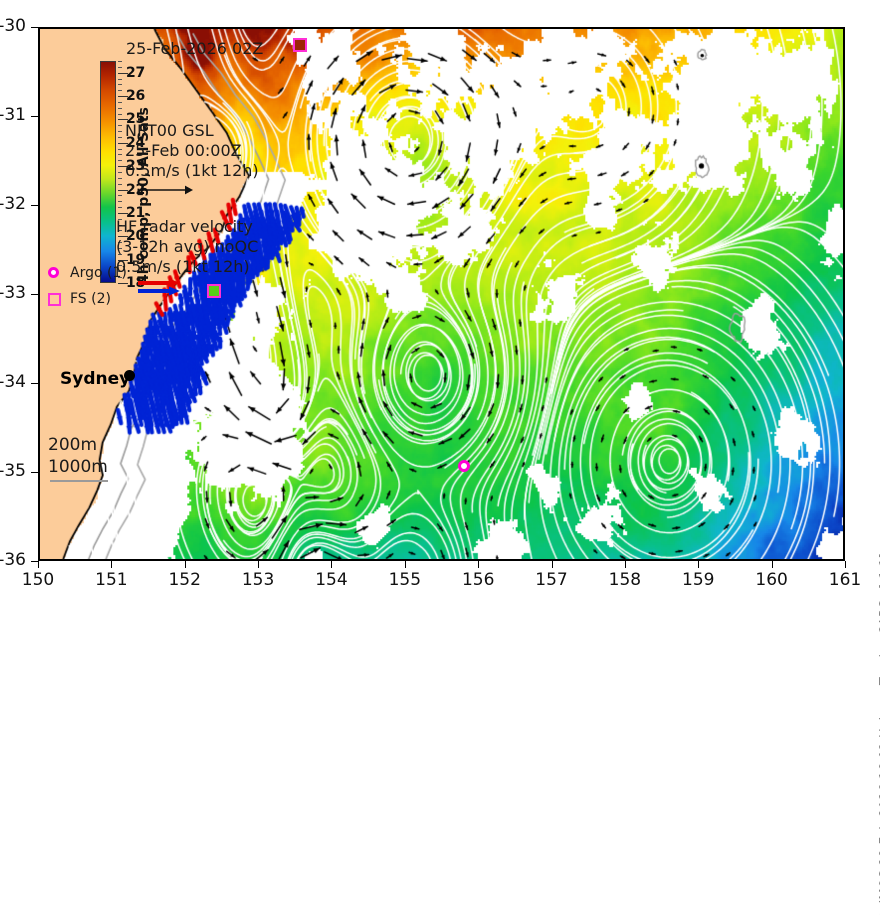  Describe the element at coordinates (187, 246) in the screenshot. I see `hf-line-2: (3-12h avg) noQC` at that location.